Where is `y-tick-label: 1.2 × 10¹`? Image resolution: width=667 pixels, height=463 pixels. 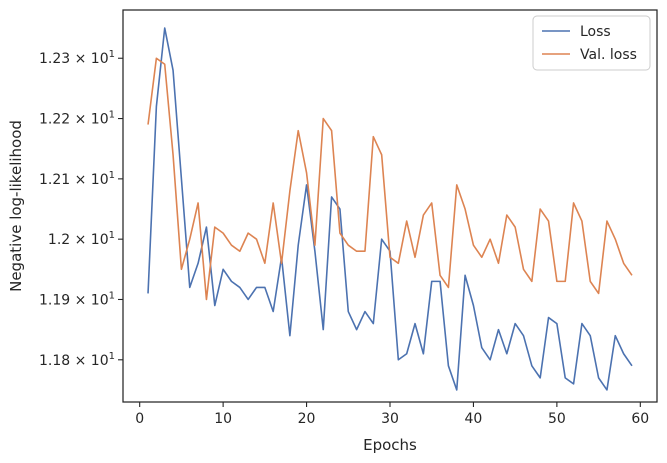 y-tick-label: 1.2 × 10¹ is located at coordinates (81, 239).